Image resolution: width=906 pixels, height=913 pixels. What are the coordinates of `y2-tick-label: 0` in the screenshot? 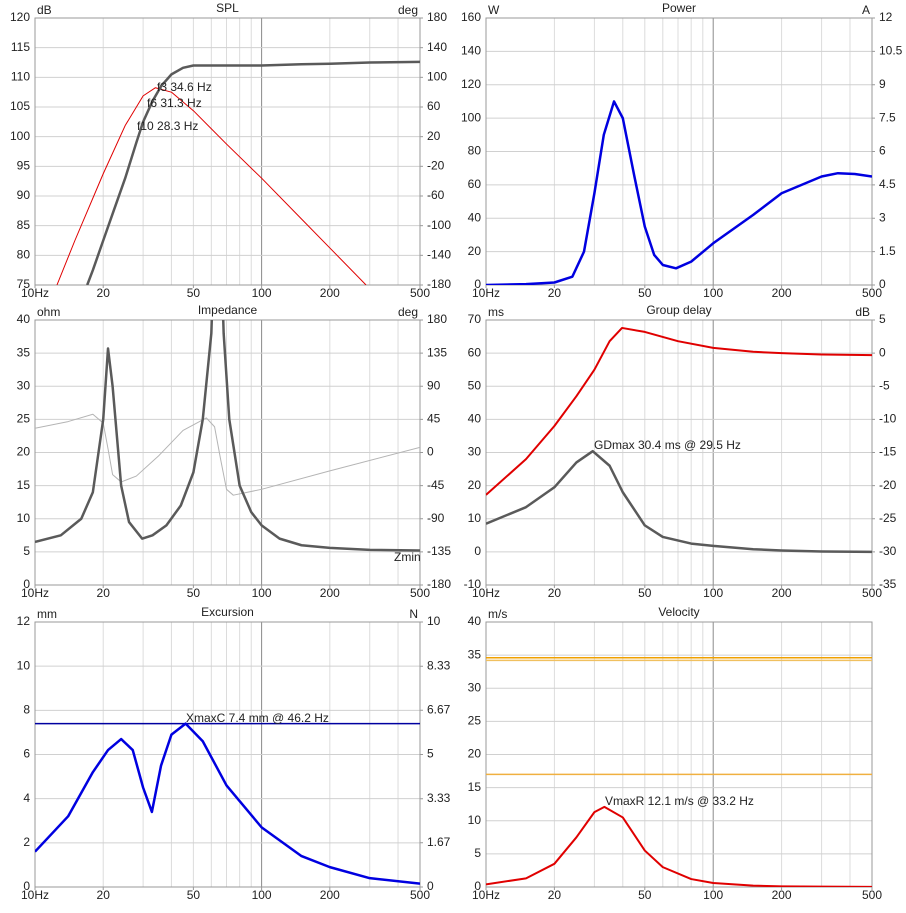 It's located at (430, 886).